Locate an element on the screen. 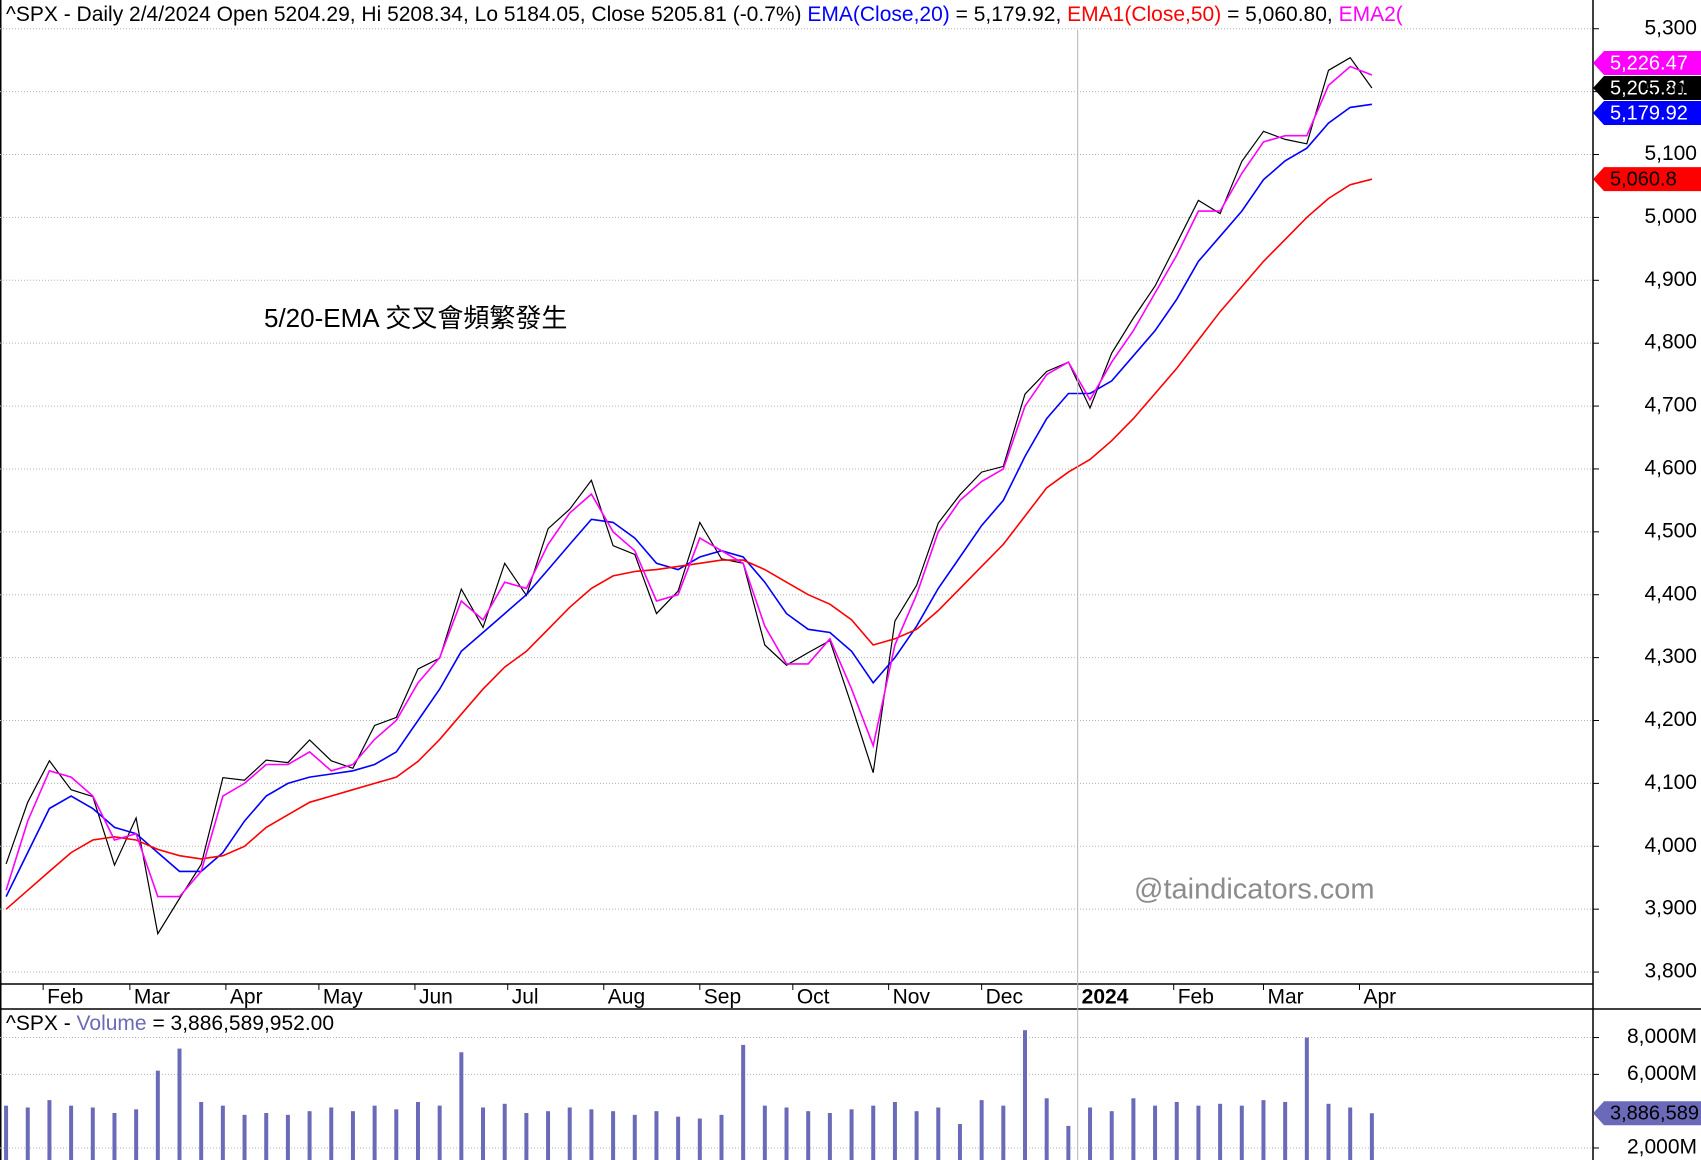  panel-header: ^SPX - Volume = 3,886,589,952.00 is located at coordinates (170, 1023).